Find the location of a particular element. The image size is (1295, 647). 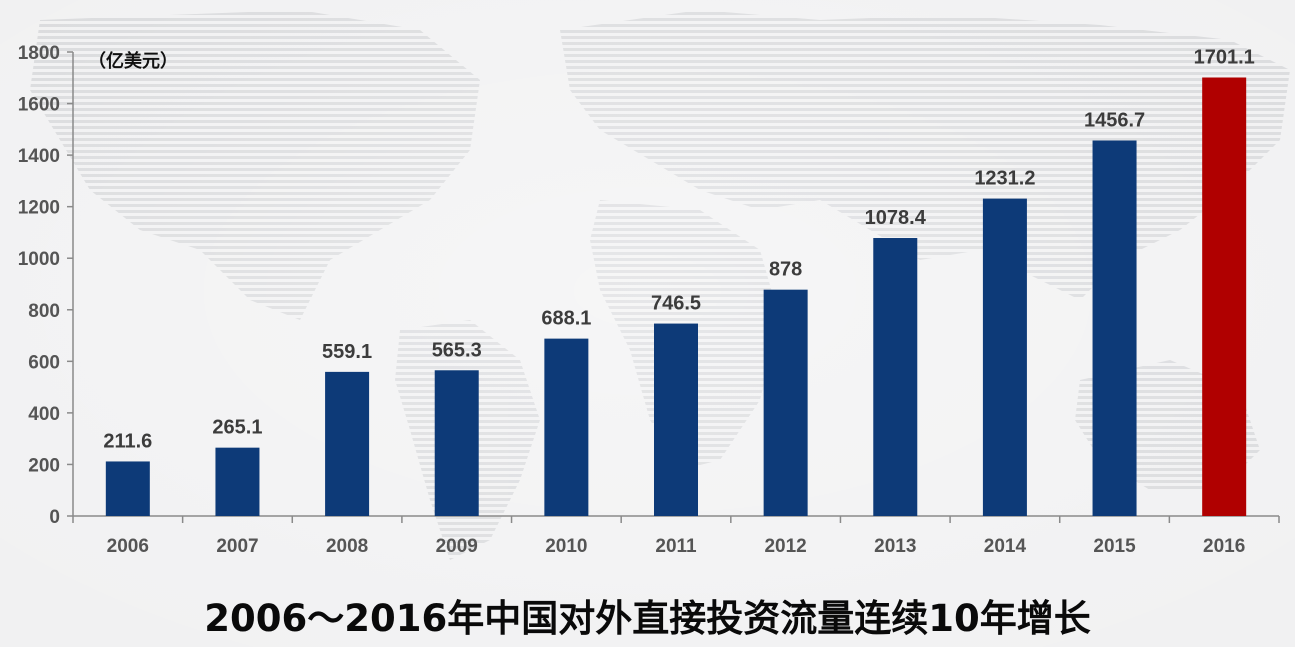

x-tick-label: 2008 is located at coordinates (347, 546).